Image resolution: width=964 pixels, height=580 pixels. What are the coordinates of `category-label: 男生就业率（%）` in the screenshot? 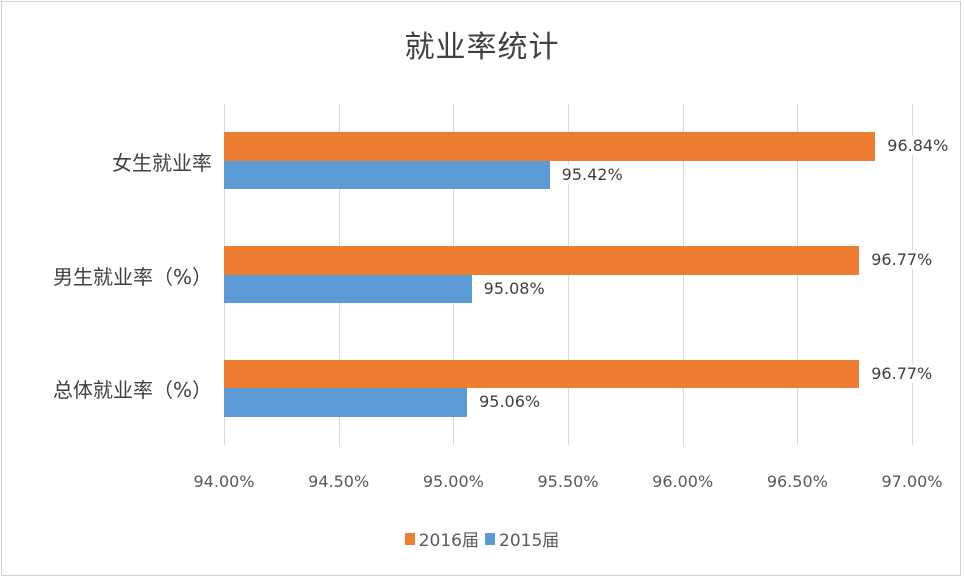 It's located at (132, 276).